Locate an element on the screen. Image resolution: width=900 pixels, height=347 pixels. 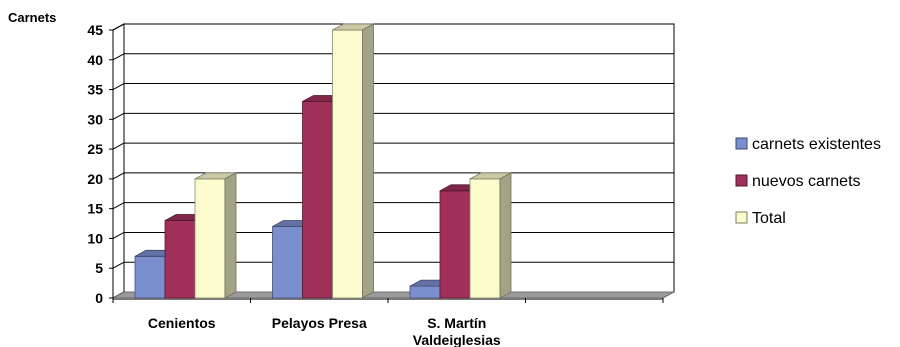
legend-item: Total is located at coordinates (760, 218).